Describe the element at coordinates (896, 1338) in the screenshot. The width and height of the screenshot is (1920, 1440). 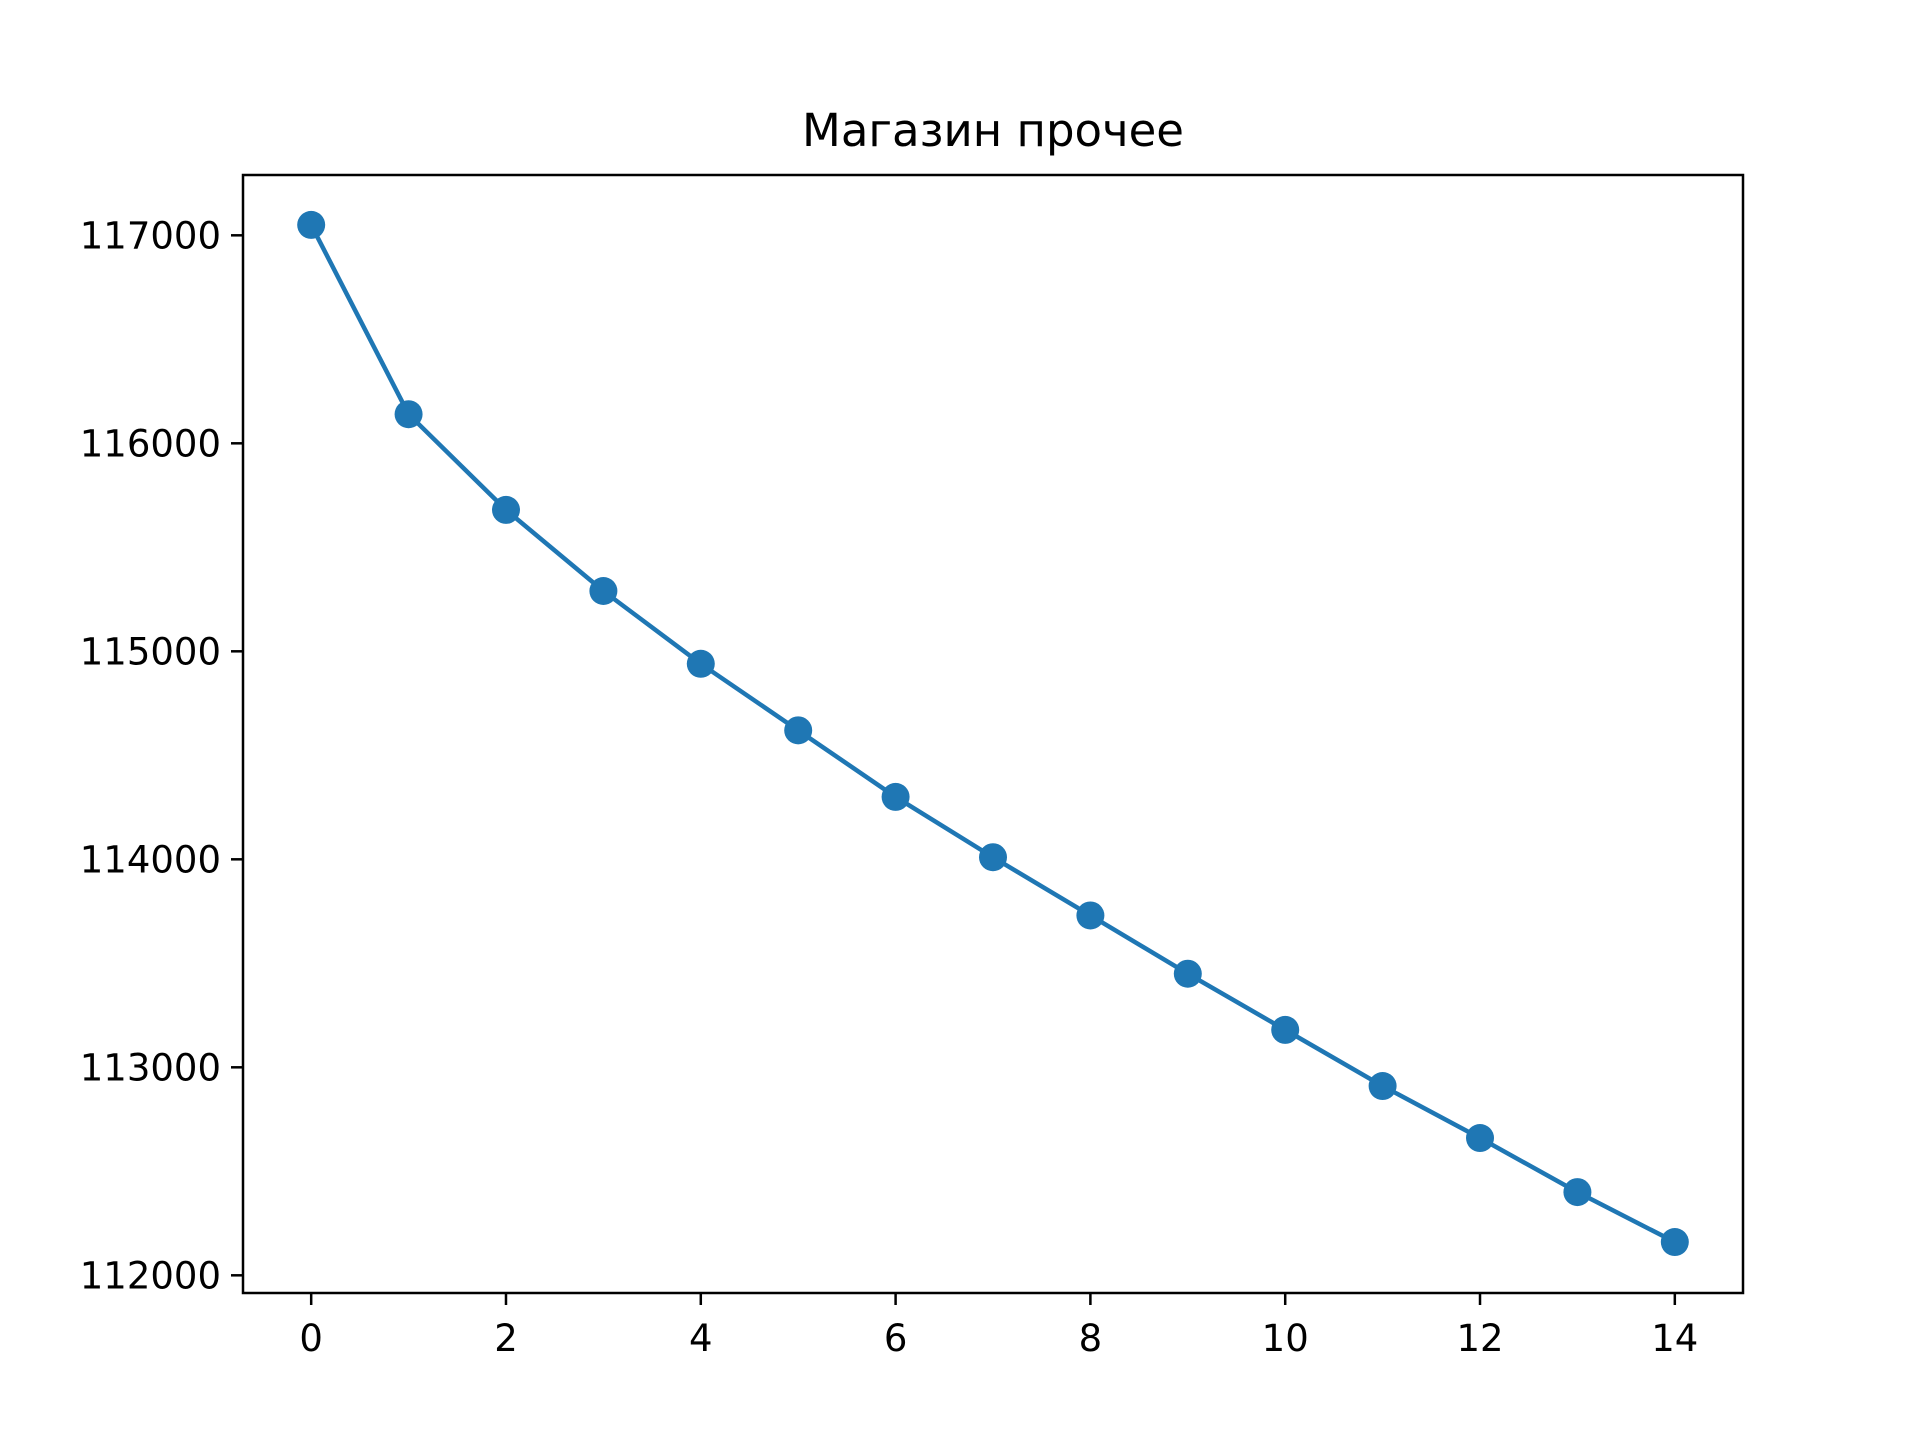
I see `x-tick-label: 6` at that location.